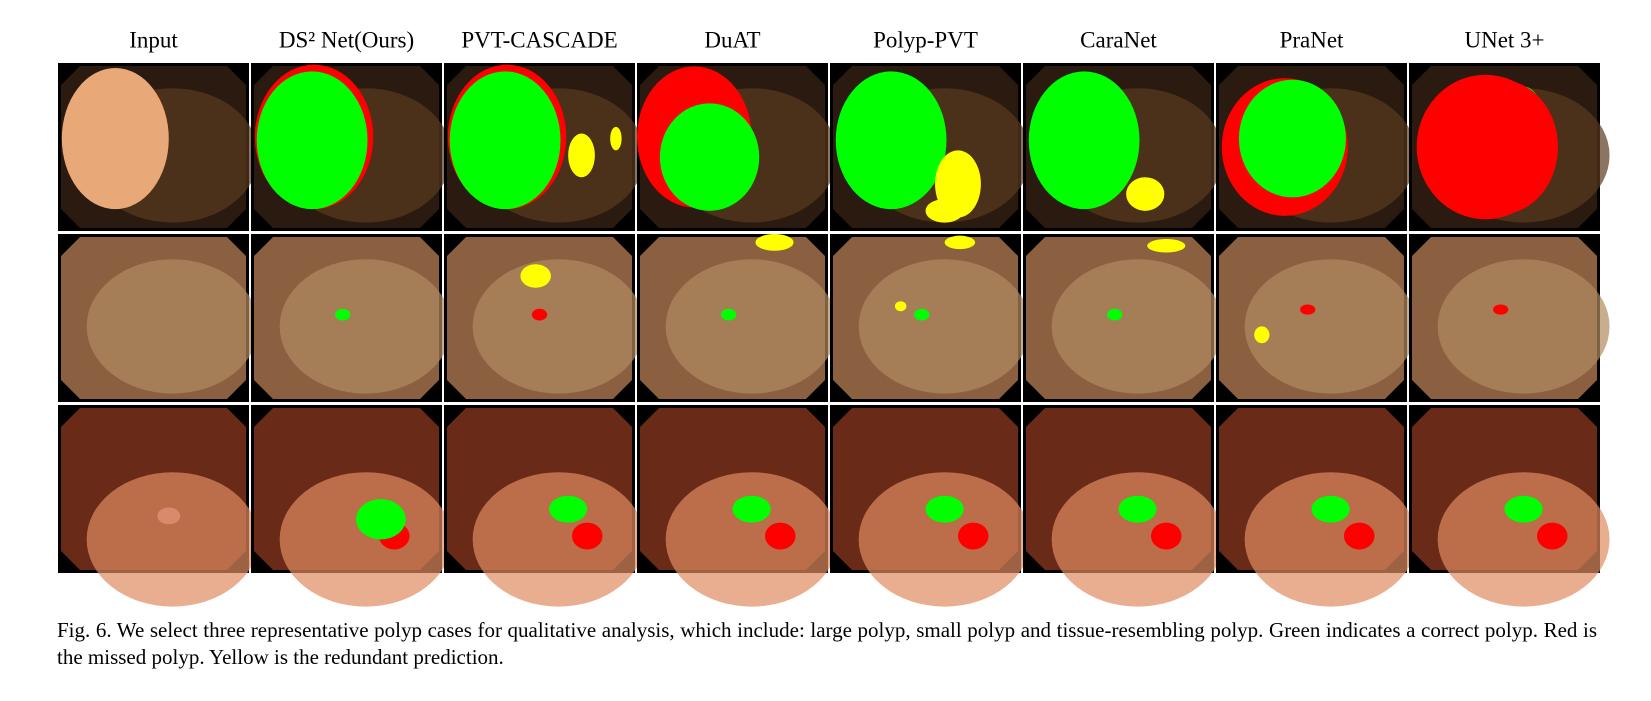 The image size is (1651, 701). What do you see at coordinates (1504, 39) in the screenshot?
I see `column-header: UNet 3+` at bounding box center [1504, 39].